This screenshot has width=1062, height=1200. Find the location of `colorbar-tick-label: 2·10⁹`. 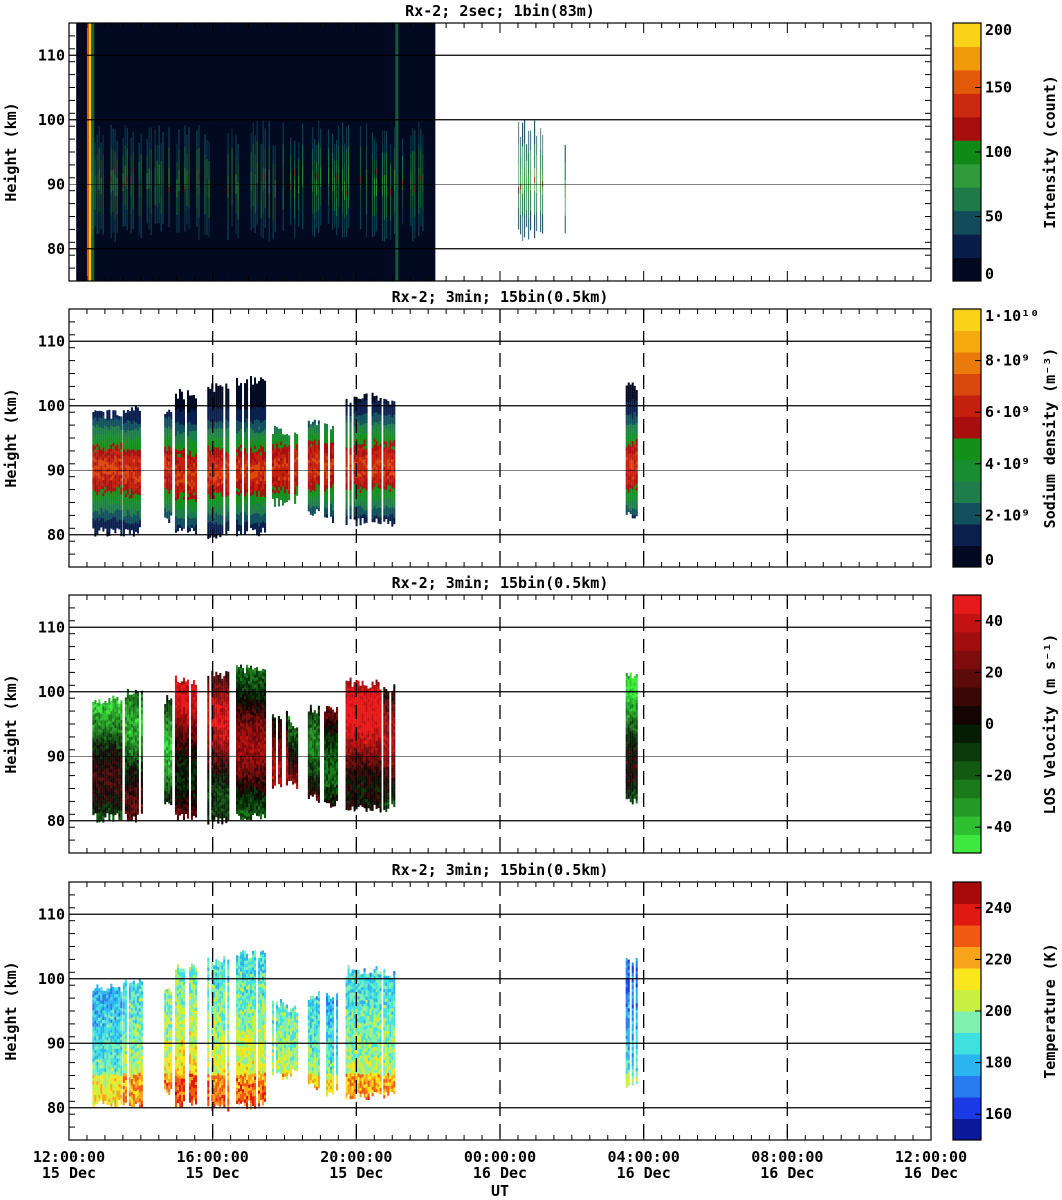

colorbar-tick-label: 2·10⁹ is located at coordinates (1007, 515).